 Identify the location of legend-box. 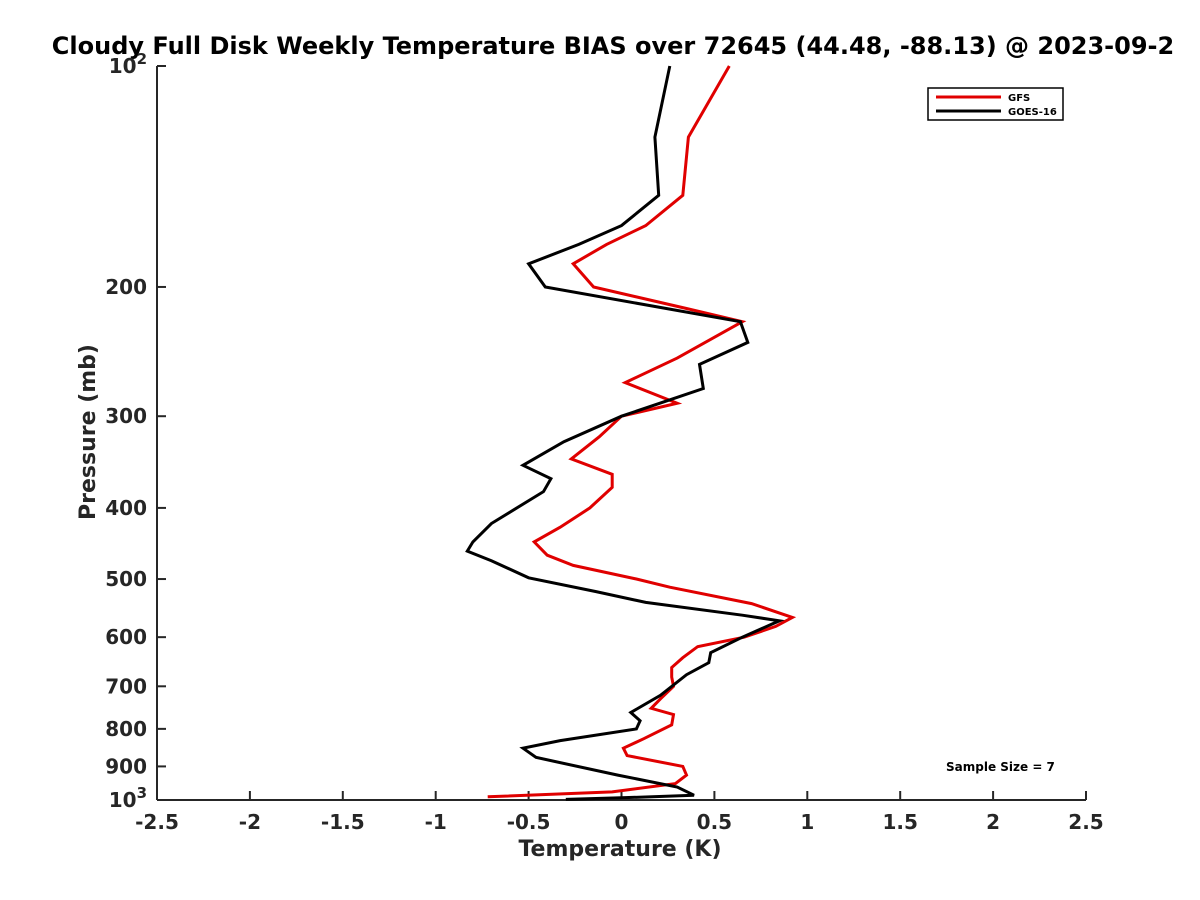
(995, 104).